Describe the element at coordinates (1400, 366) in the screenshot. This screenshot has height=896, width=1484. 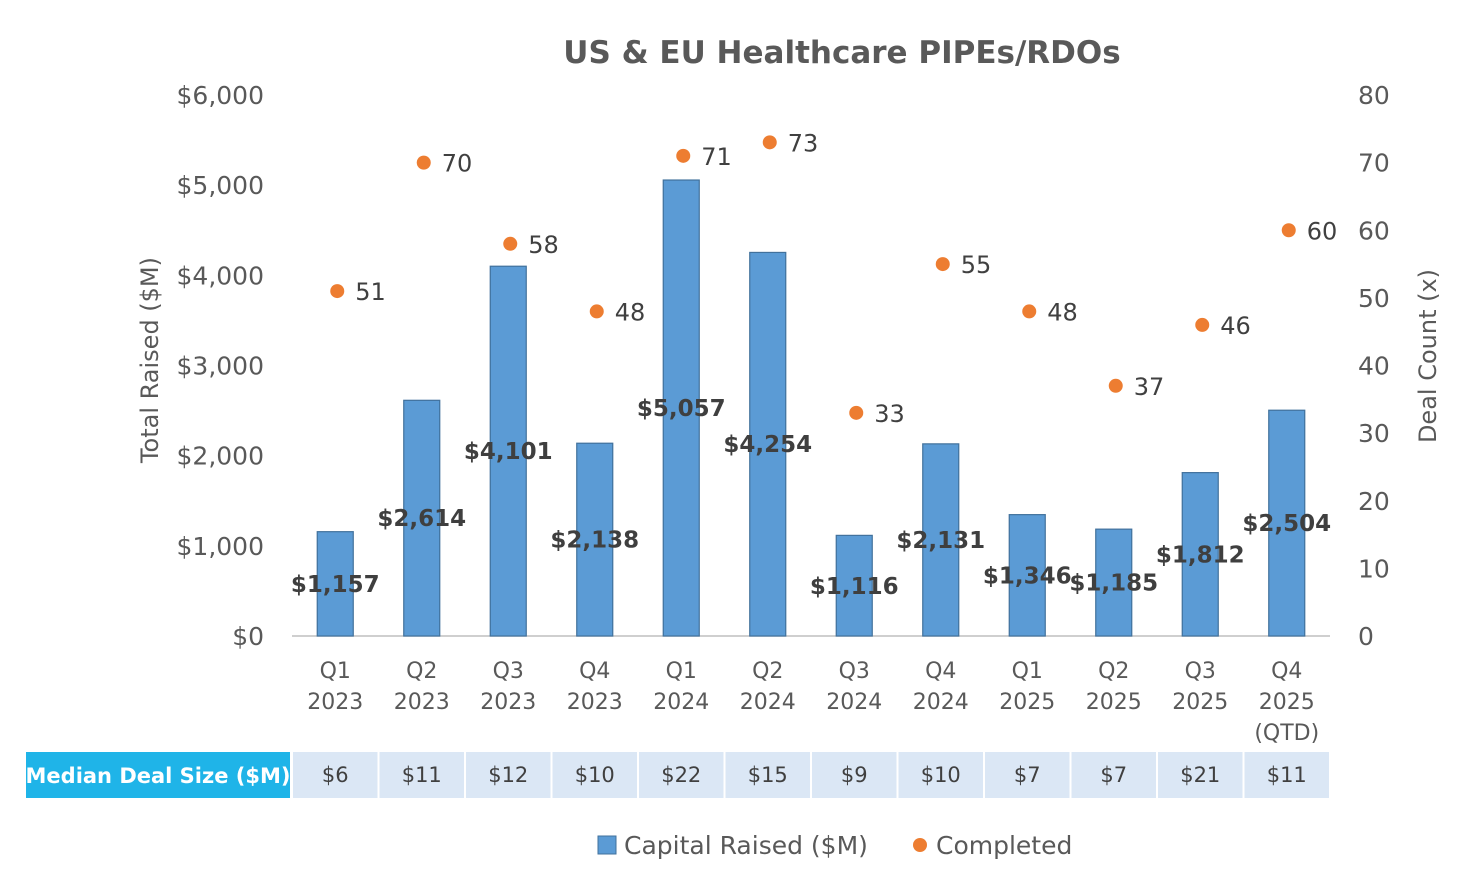
I see `right-axis: 0 10 20 30 40 50 60 70 80 Deal Count (x)` at that location.